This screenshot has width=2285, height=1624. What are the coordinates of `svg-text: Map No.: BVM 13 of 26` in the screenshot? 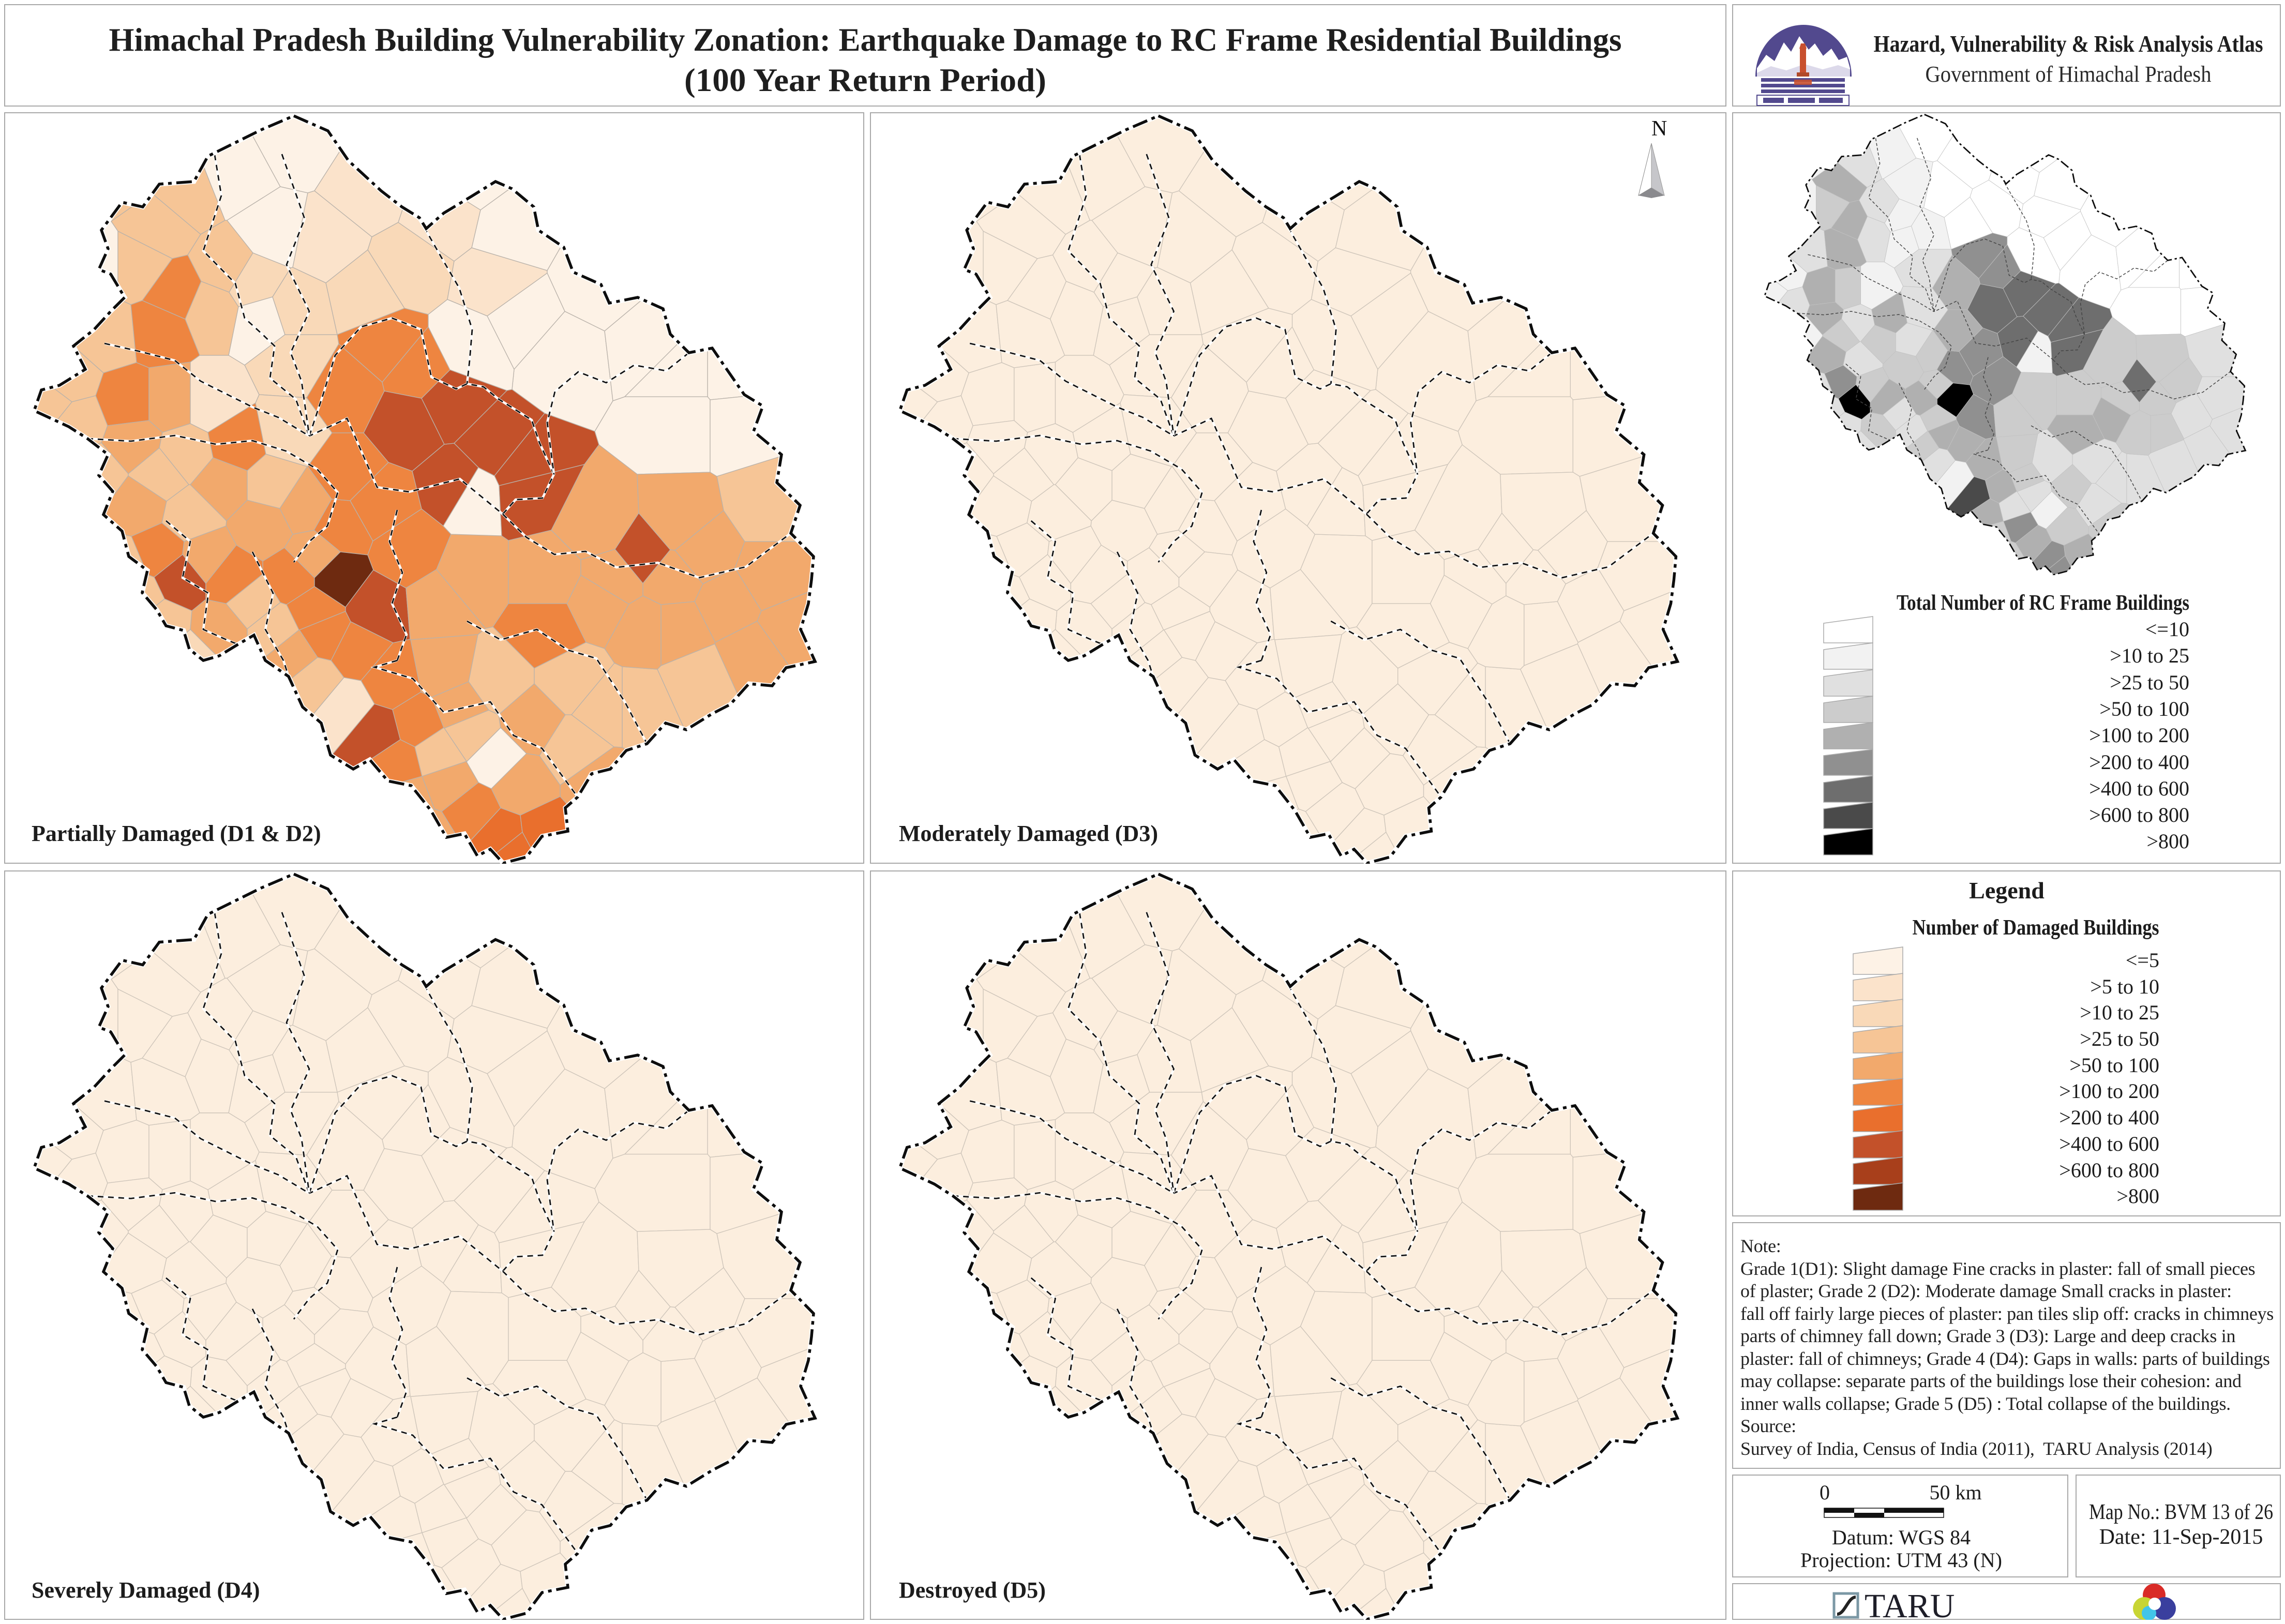 It's located at (2181, 1512).